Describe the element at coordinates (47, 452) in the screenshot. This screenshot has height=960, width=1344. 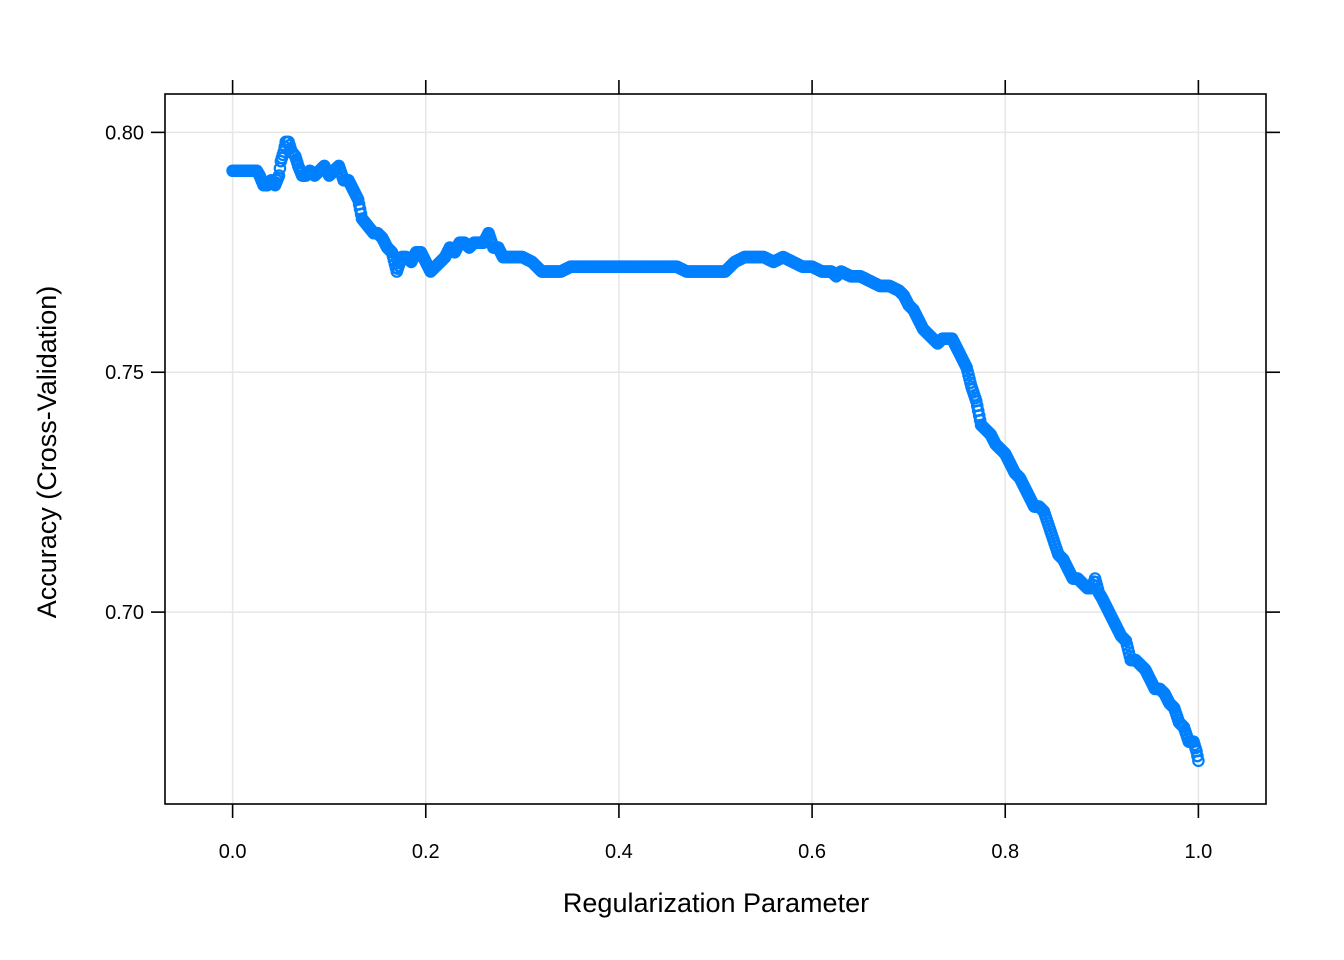
I see `y-axis-title: Accuracy (Cross-Validation)` at that location.